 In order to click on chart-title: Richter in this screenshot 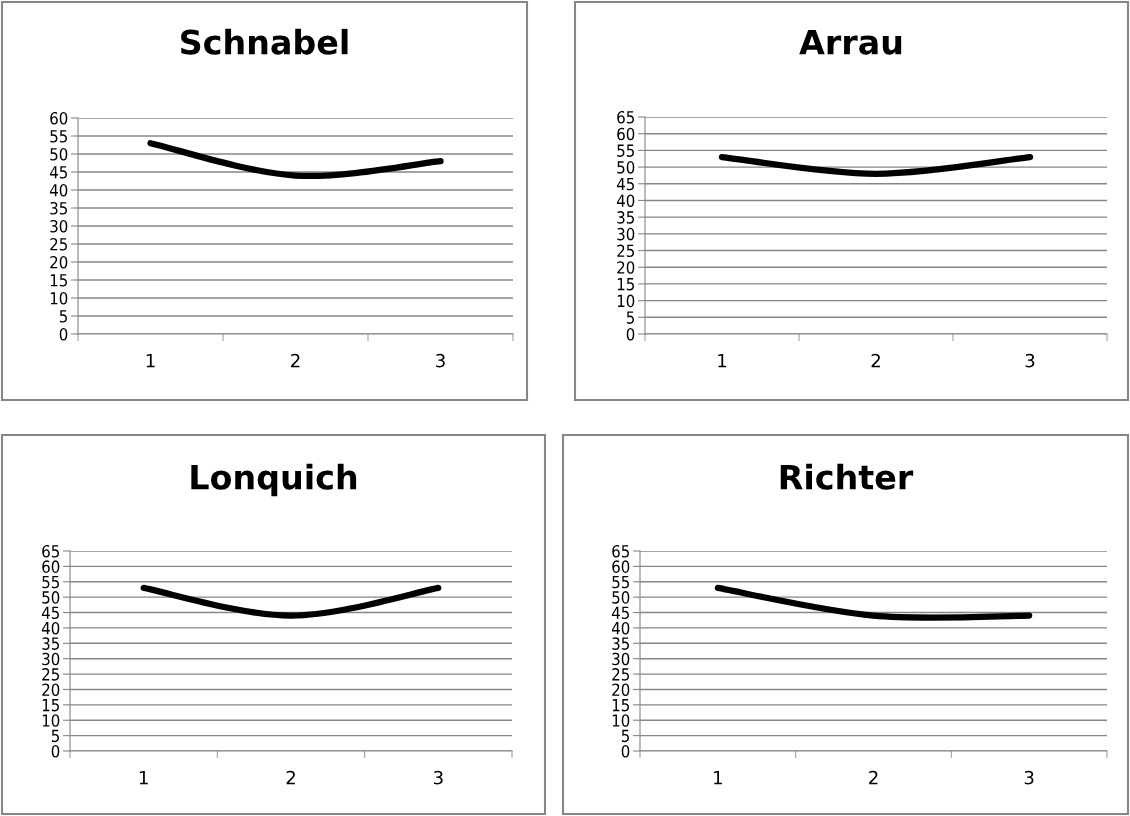, I will do `click(847, 476)`.